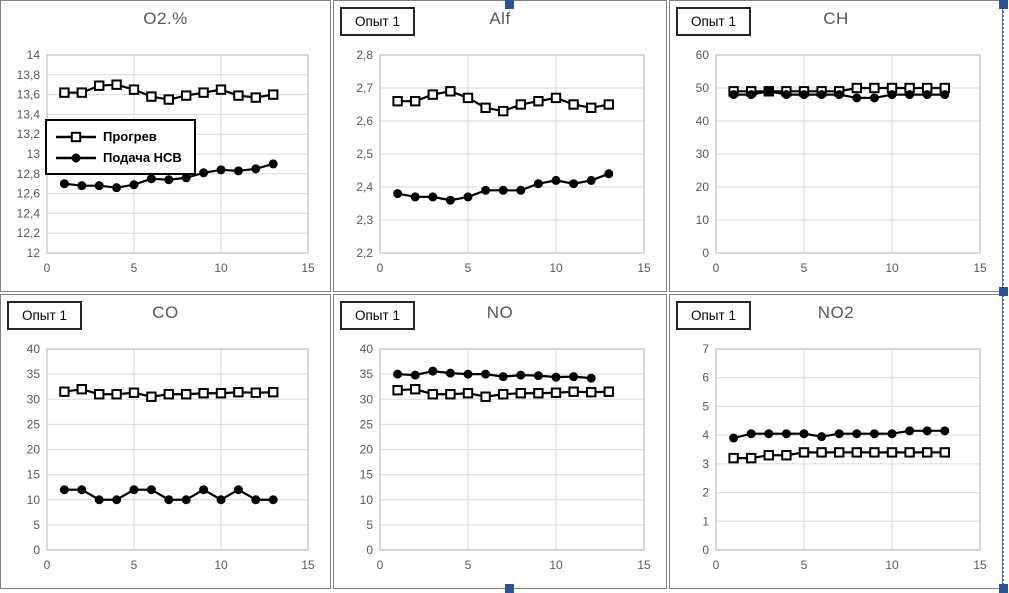 This screenshot has height=593, width=1009. What do you see at coordinates (29, 174) in the screenshot?
I see `y-tick-label: 12,8` at bounding box center [29, 174].